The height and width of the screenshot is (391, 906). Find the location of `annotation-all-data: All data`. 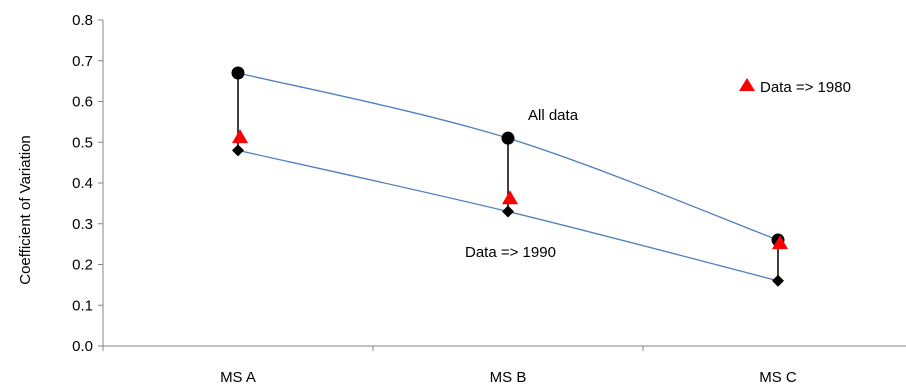

annotation-all-data: All data is located at coordinates (553, 115).